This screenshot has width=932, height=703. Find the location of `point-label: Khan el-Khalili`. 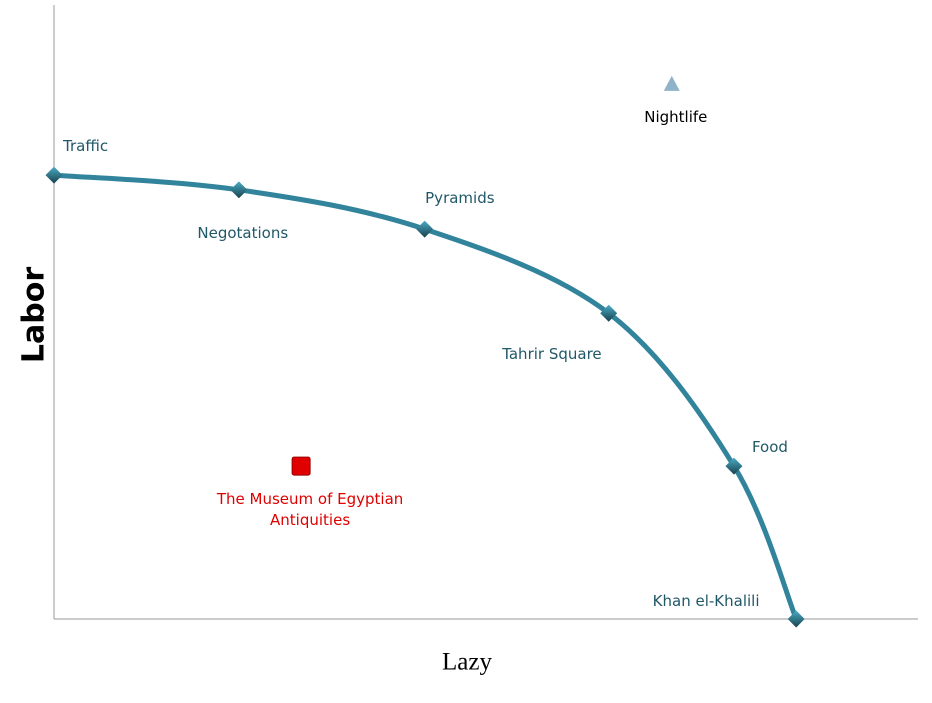

point-label: Khan el-Khalili is located at coordinates (706, 600).